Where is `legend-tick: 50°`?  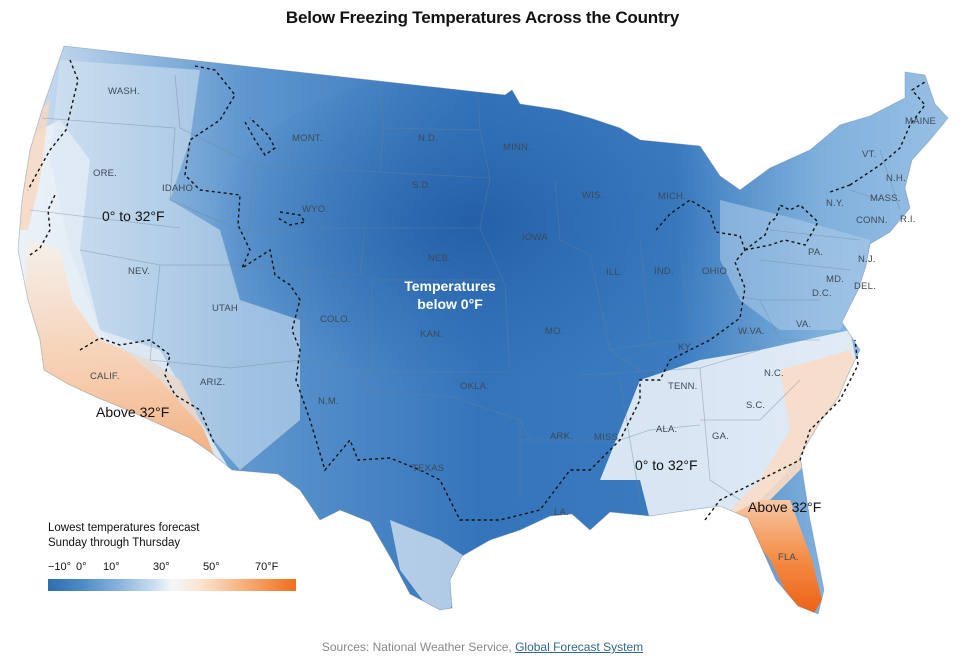
legend-tick: 50° is located at coordinates (211, 567).